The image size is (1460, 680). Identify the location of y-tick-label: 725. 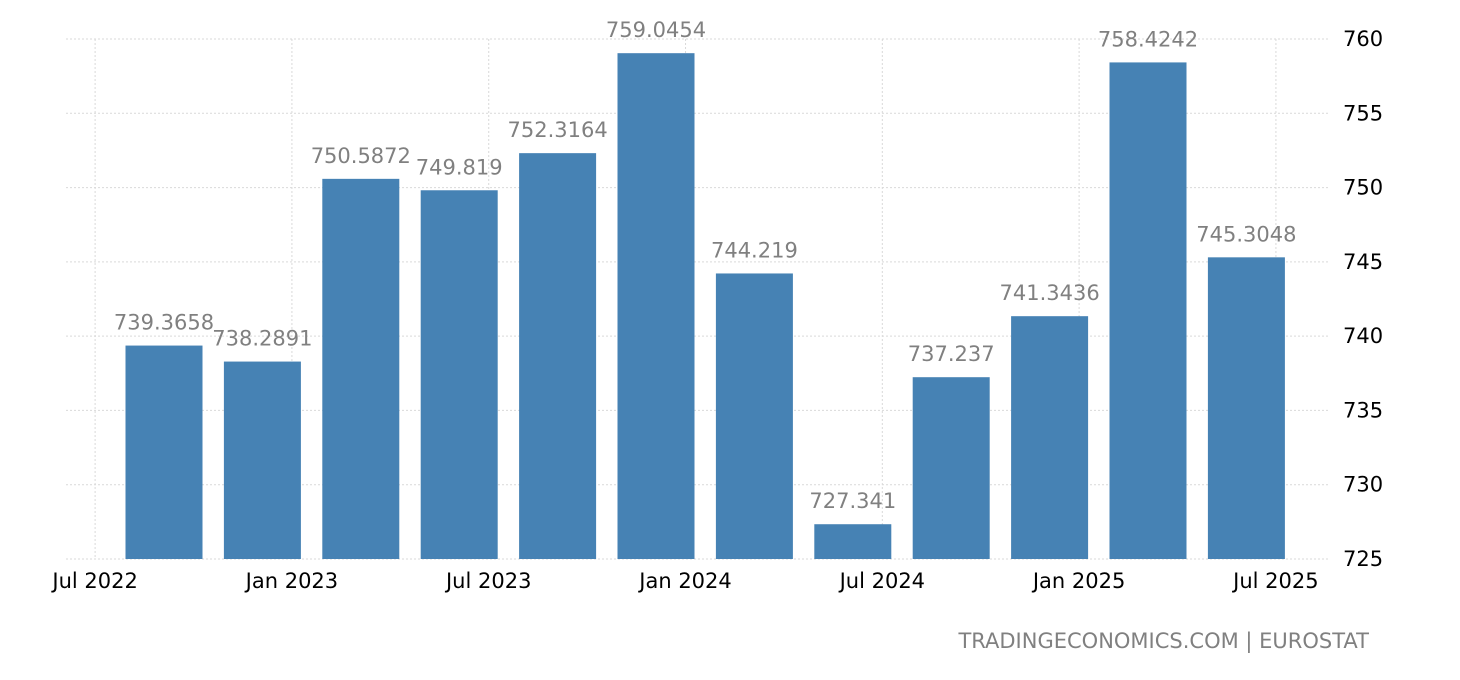
(1363, 559).